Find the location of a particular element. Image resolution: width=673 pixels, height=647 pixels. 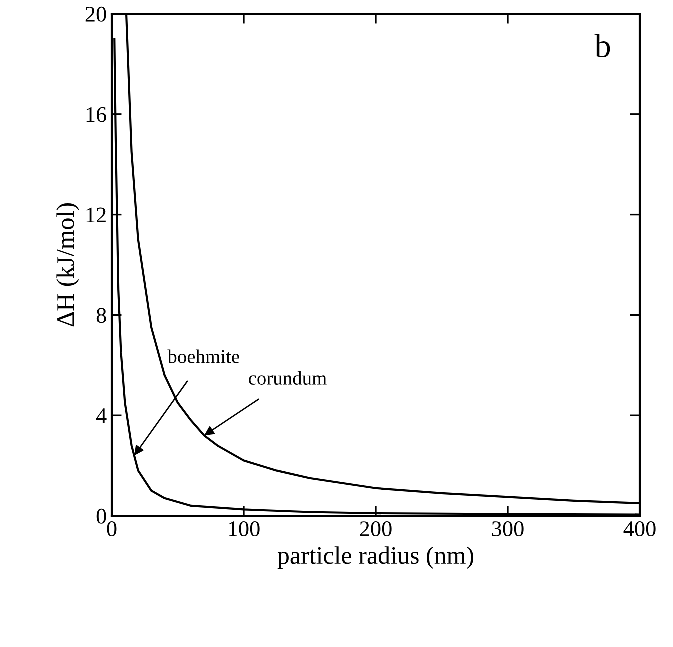

x-tick-label: 0 is located at coordinates (112, 529).